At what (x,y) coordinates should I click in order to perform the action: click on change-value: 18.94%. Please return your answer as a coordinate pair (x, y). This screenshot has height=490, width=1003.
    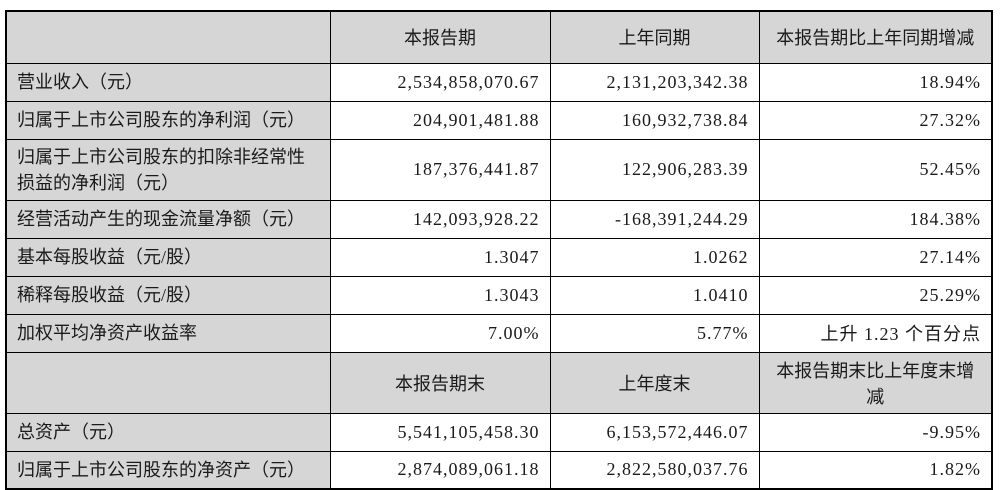
    Looking at the image, I should click on (875, 82).